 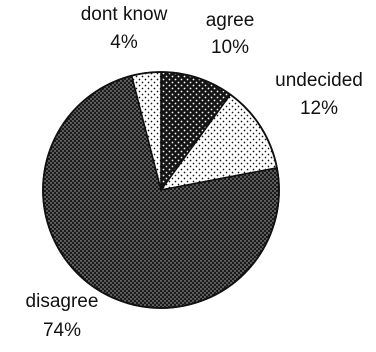 What do you see at coordinates (230, 20) in the screenshot?
I see `slice-label-agree: agree` at bounding box center [230, 20].